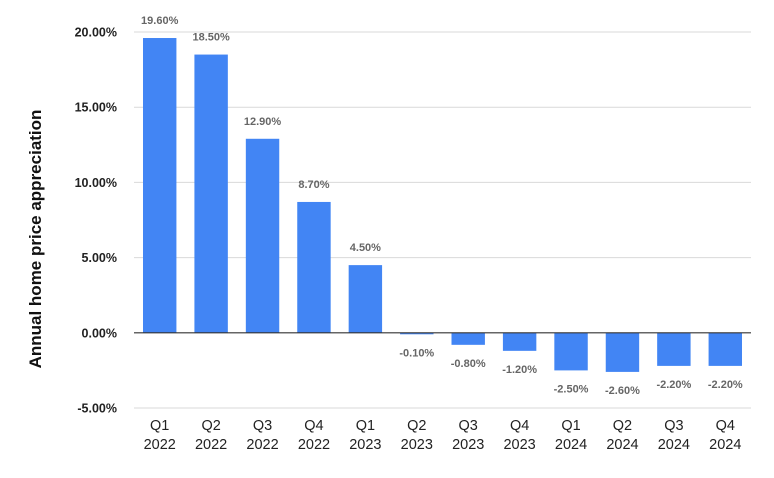 This screenshot has height=478, width=774. What do you see at coordinates (99, 258) in the screenshot?
I see `y-tick-label: 5.00%` at bounding box center [99, 258].